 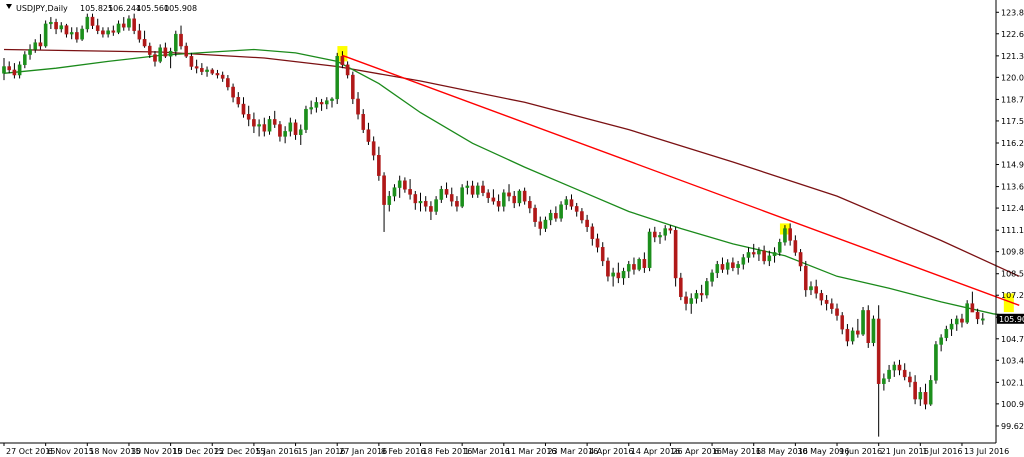 I want to click on x-tick-label: 10 Dec 2015, so click(x=198, y=451).